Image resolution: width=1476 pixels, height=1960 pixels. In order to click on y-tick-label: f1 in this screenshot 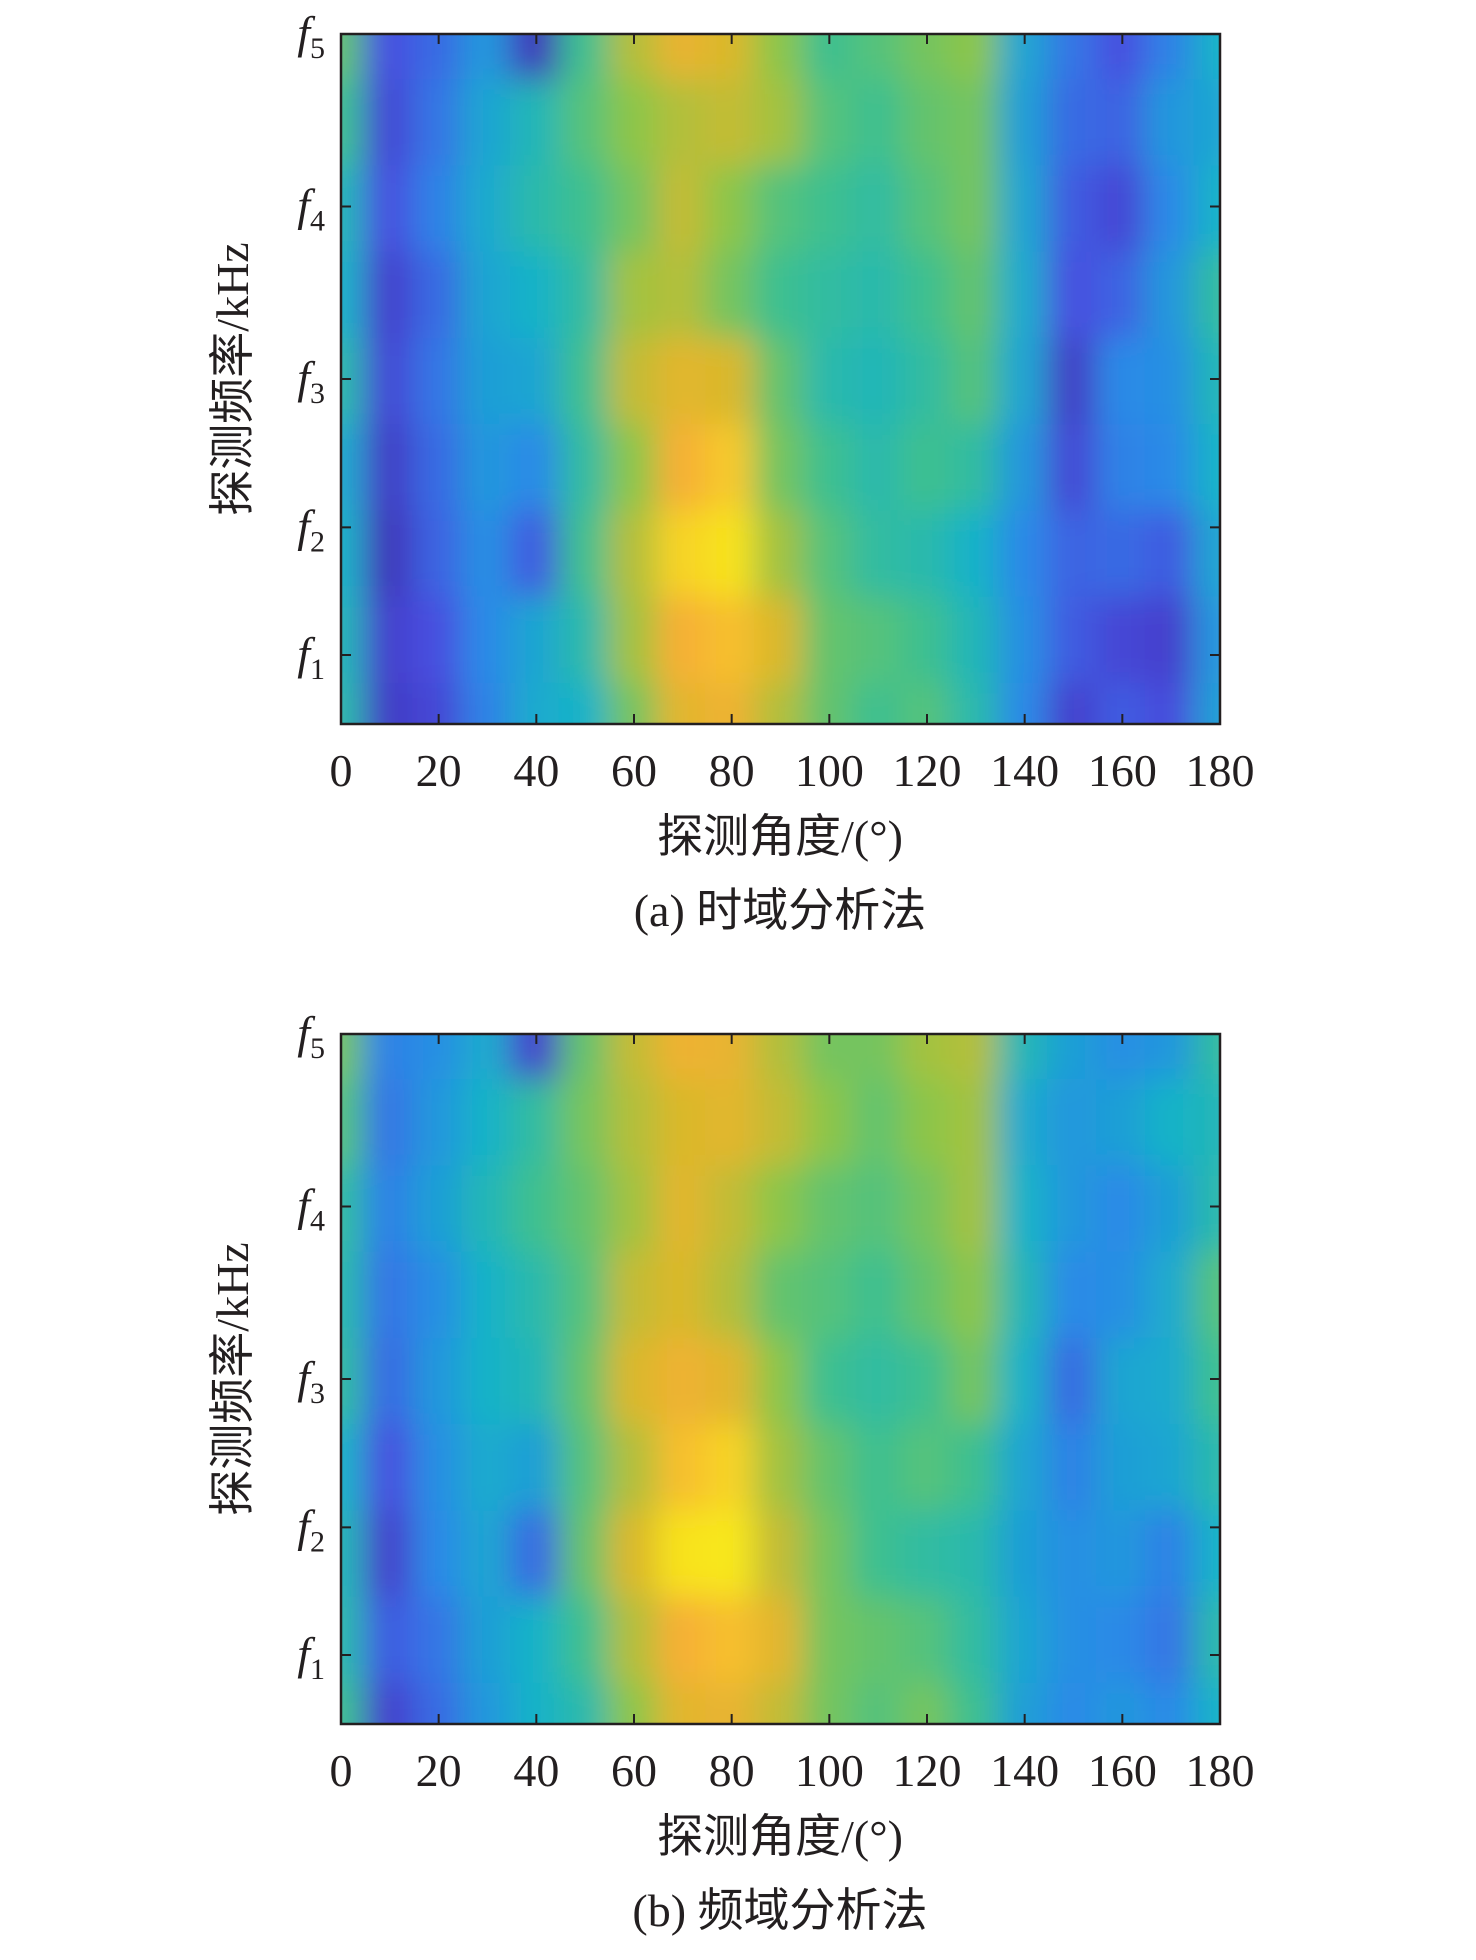, I will do `click(311, 1657)`.